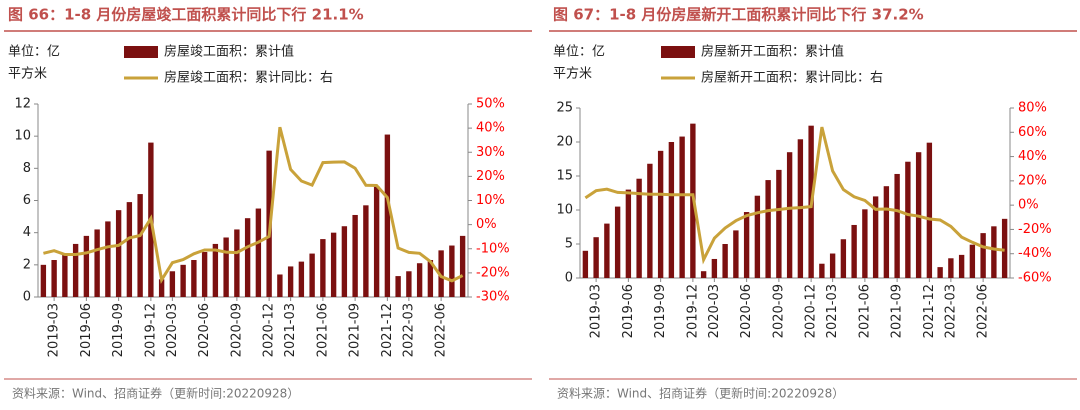 The image size is (1080, 410). I want to click on y2-tick-label: 60%, so click(1032, 132).